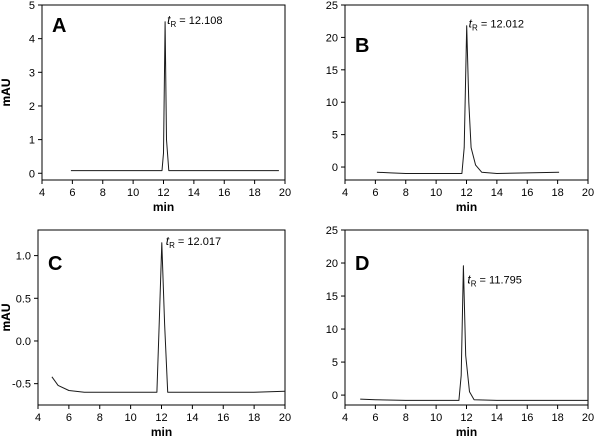 The height and width of the screenshot is (445, 600). I want to click on chromatogram-trace-b, so click(468, 99).